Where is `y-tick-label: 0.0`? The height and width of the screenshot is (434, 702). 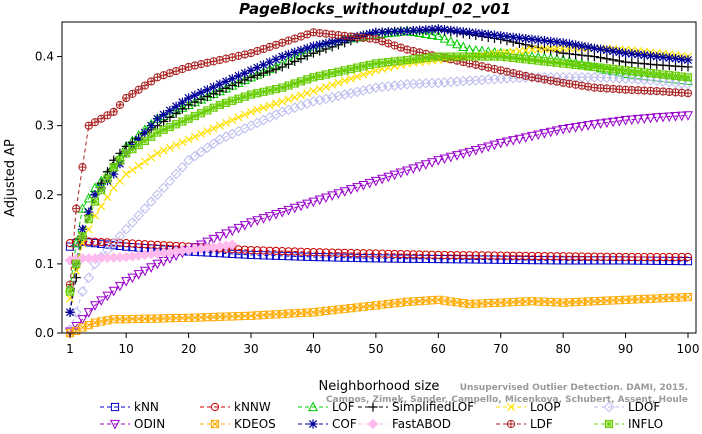 y-tick-label: 0.0 is located at coordinates (44, 333).